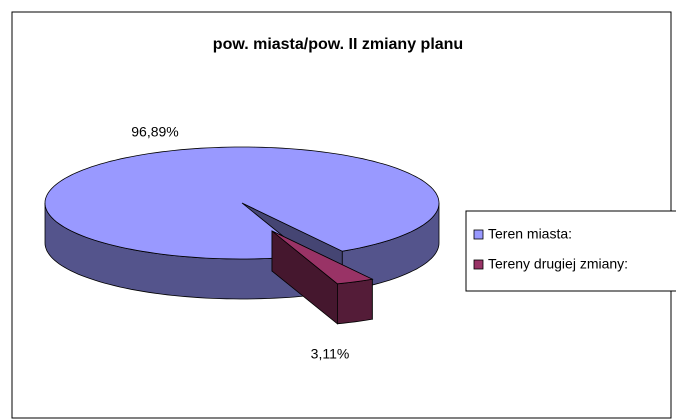  Describe the element at coordinates (354, 301) in the screenshot. I see `slice-side` at that location.